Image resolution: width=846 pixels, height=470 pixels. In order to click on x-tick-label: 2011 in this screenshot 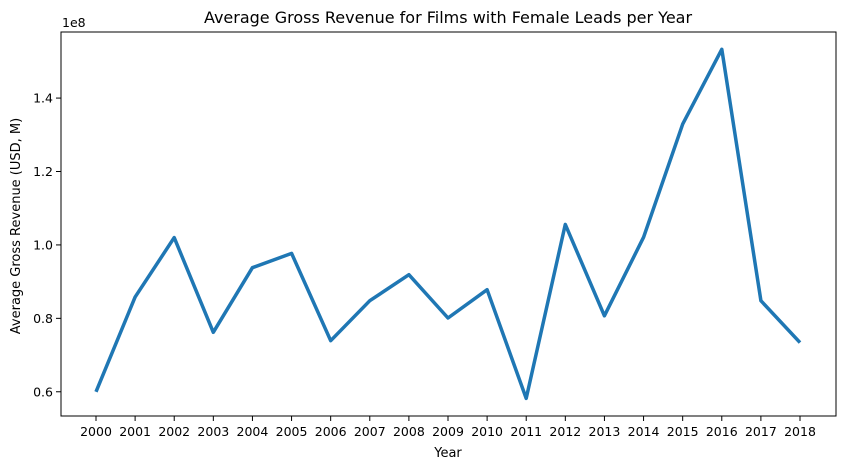, I will do `click(526, 431)`.